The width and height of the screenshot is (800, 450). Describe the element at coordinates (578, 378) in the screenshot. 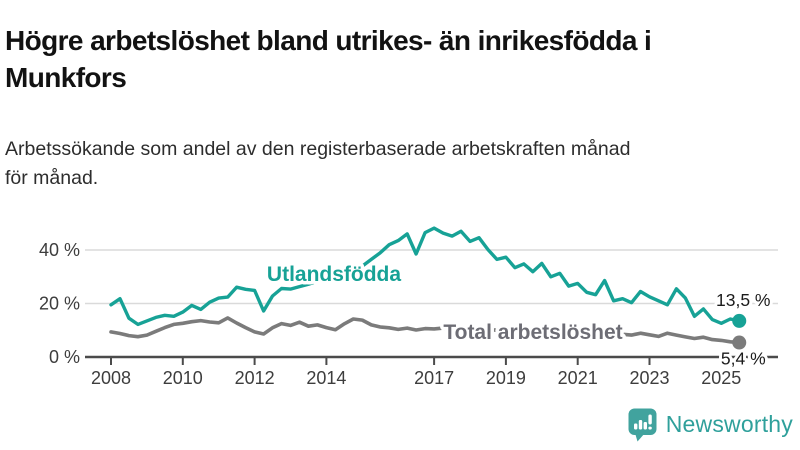

I see `x-tick-label: 2021` at that location.